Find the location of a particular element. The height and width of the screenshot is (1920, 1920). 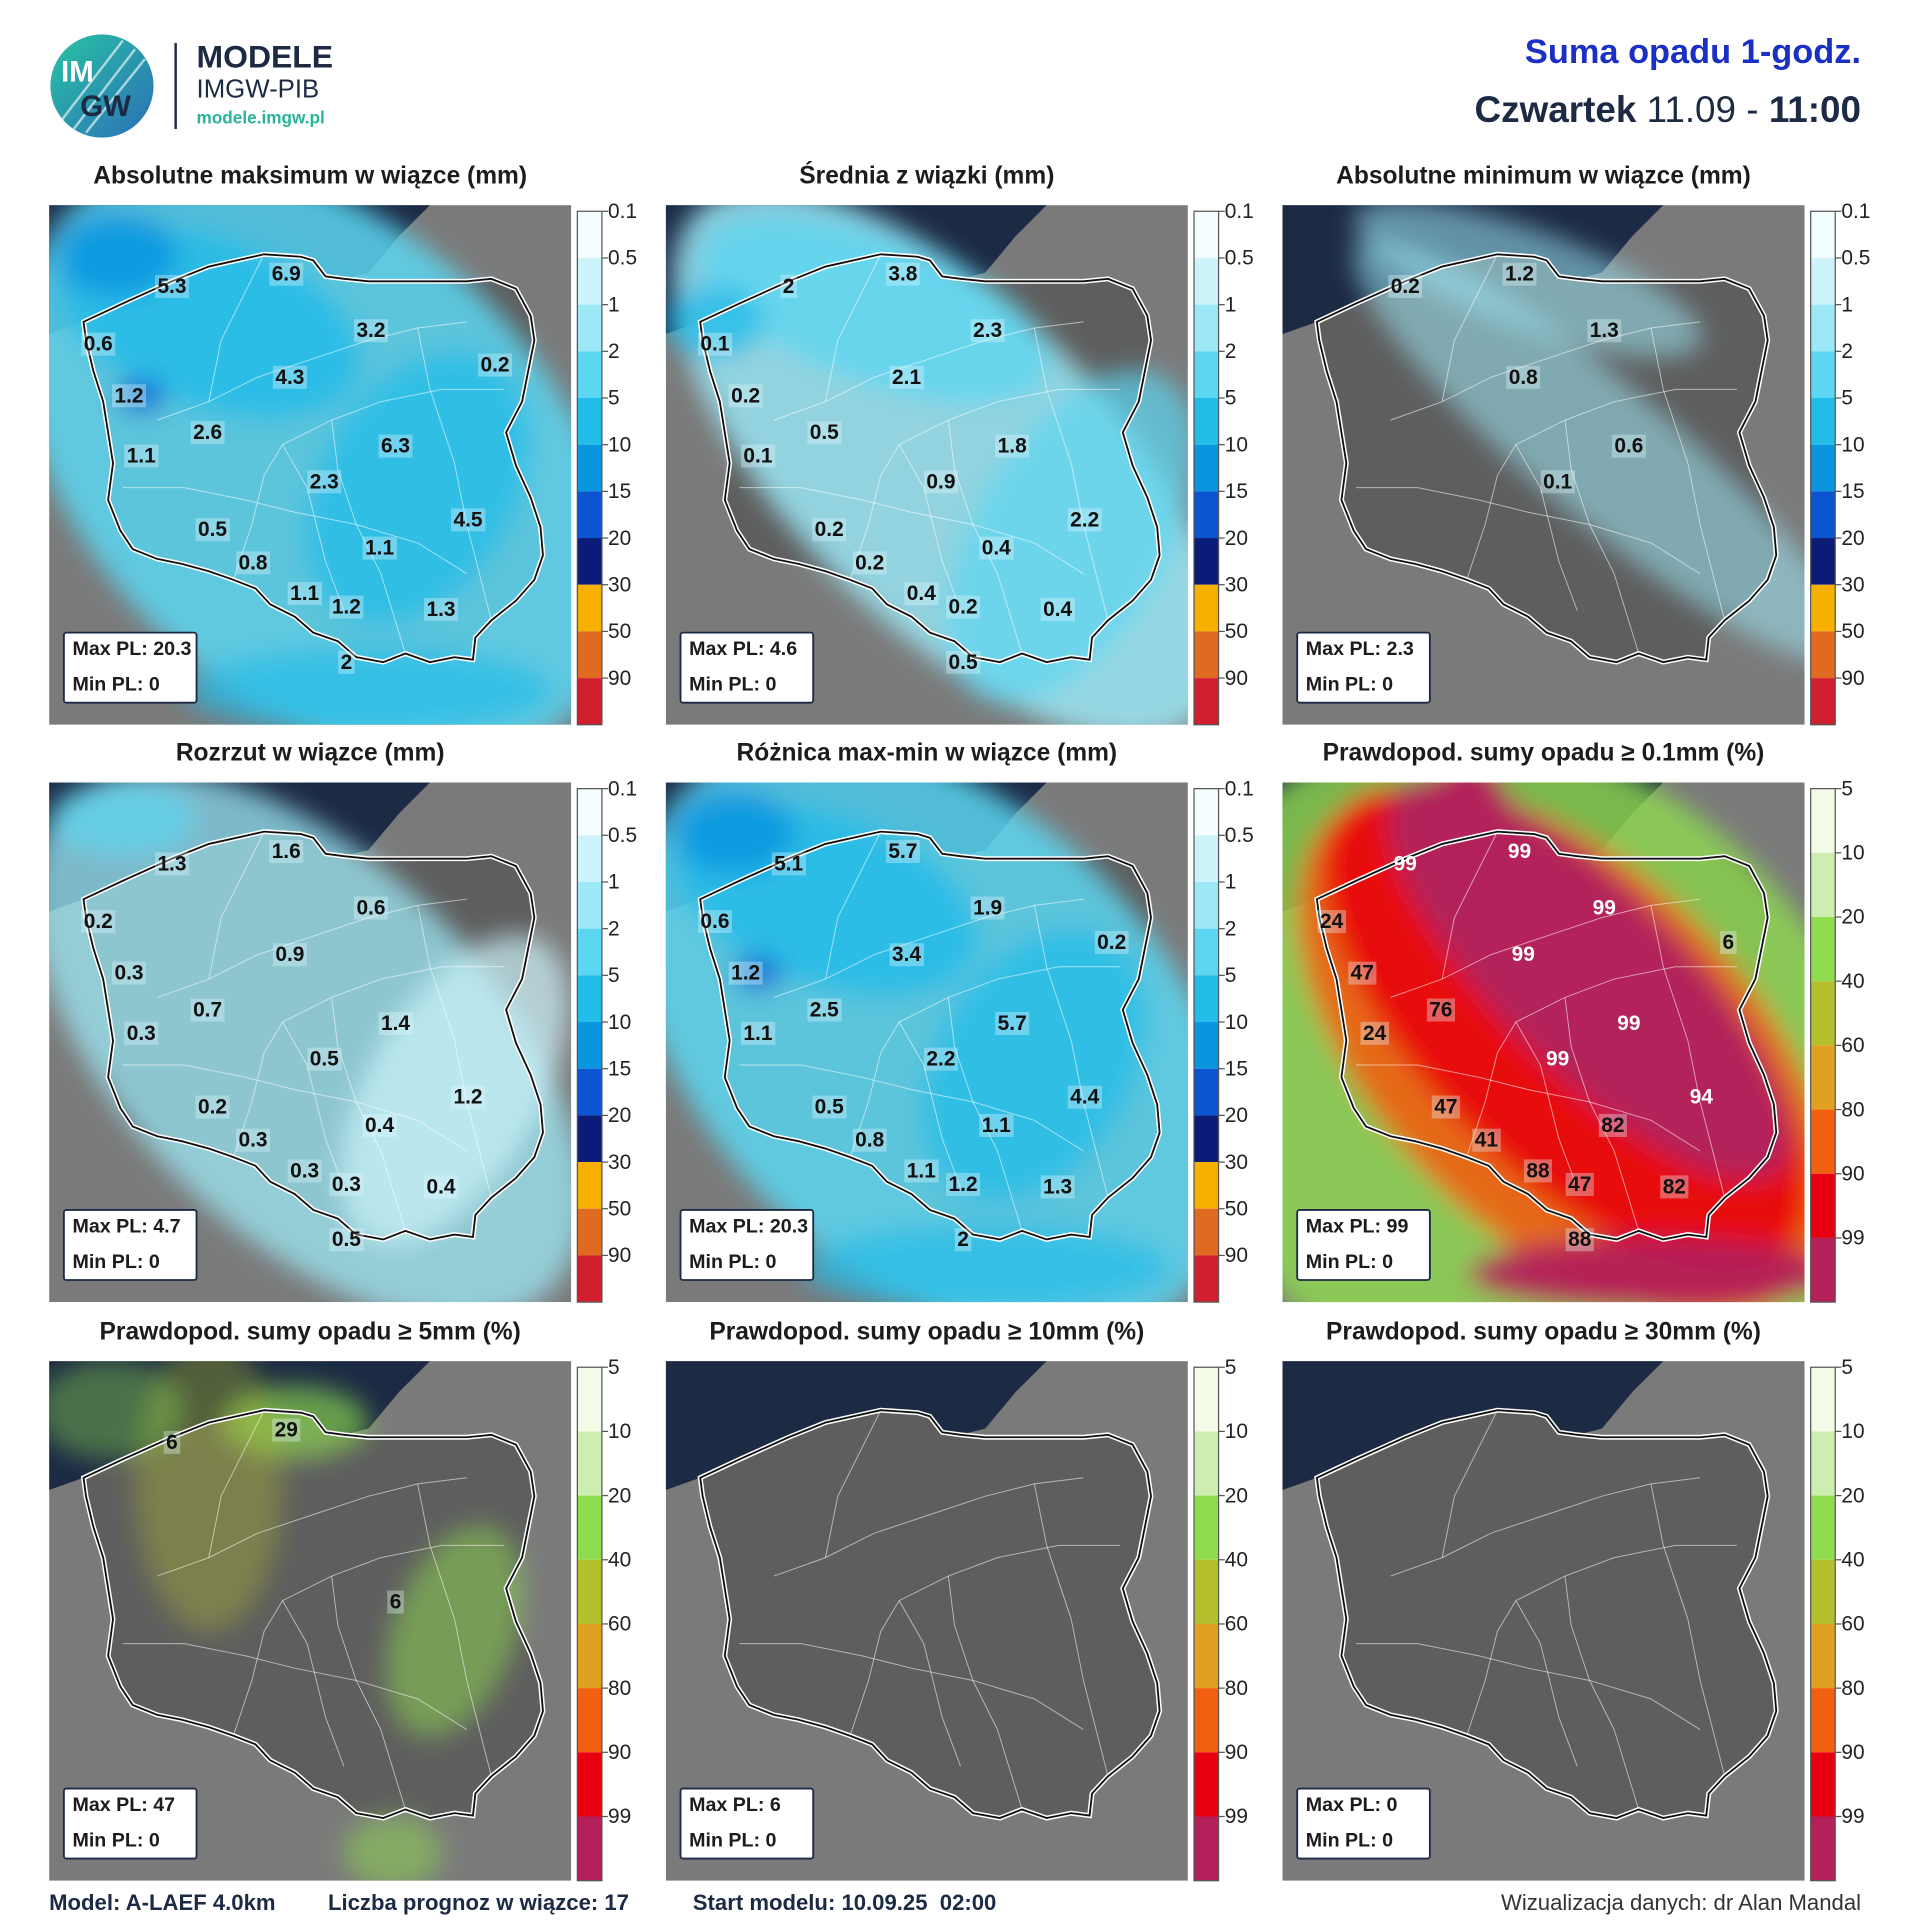

colorbar-label: 20 is located at coordinates (1852, 1495).